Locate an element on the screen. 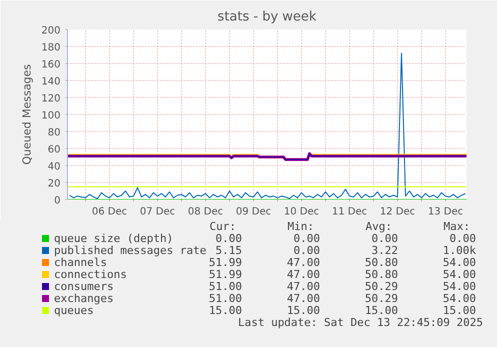 The height and width of the screenshot is (347, 497). y-tick-label: 20 is located at coordinates (54, 184).